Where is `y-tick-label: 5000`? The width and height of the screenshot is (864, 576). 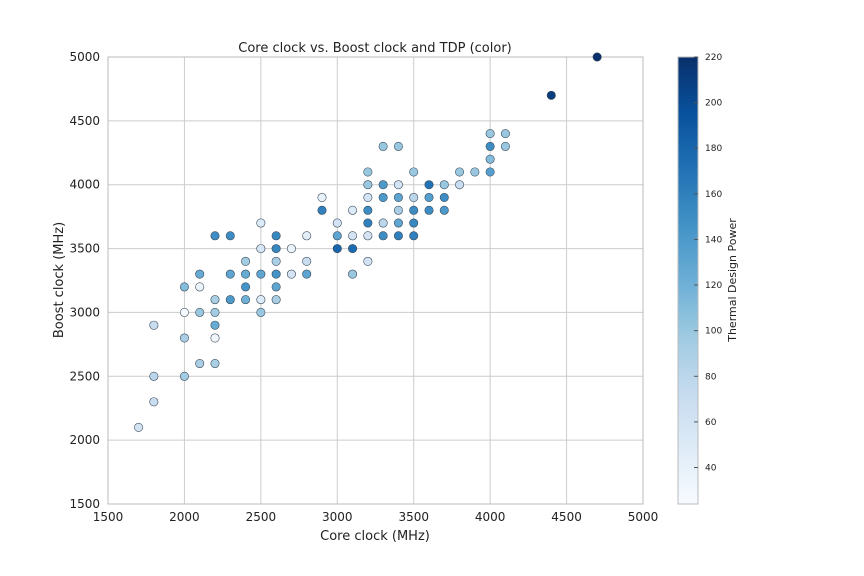
y-tick-label: 5000 is located at coordinates (84, 57).